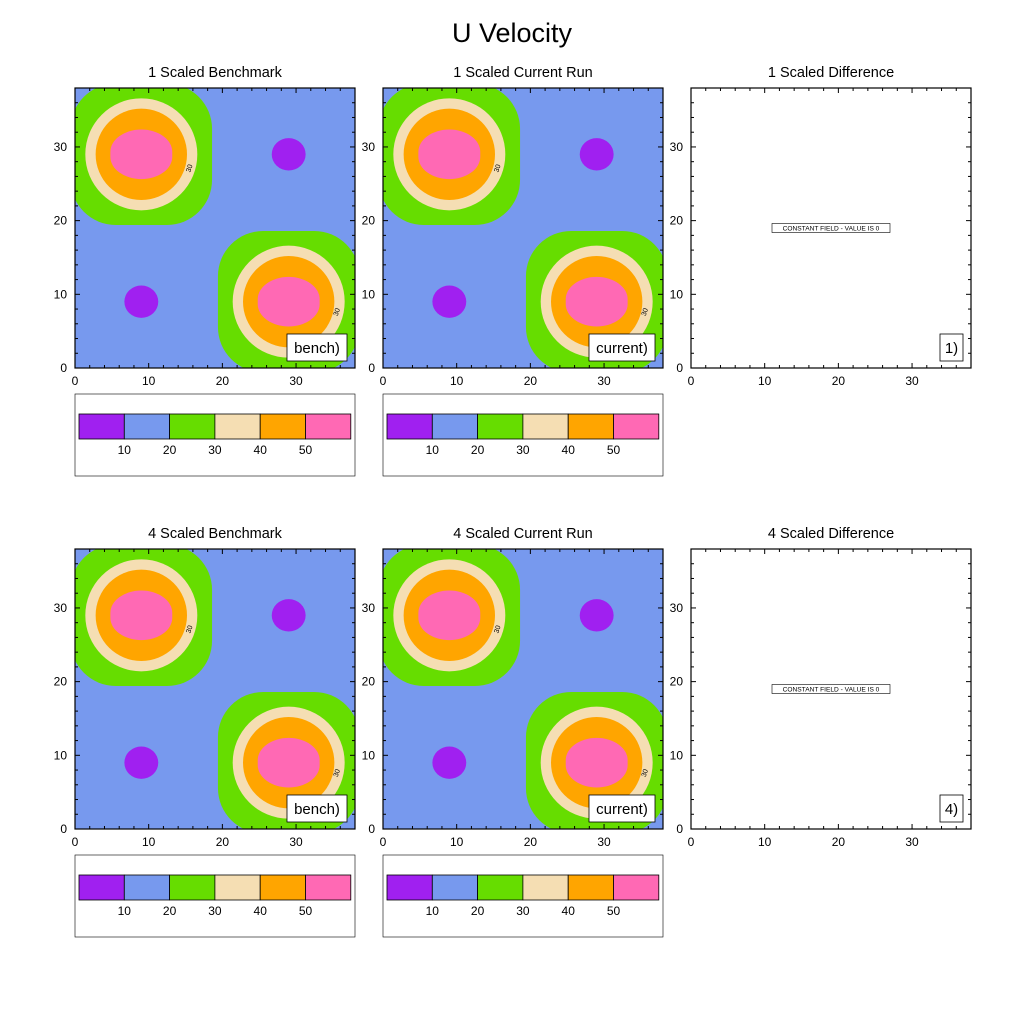  What do you see at coordinates (531, 842) in the screenshot?
I see `panel-4-current-xtick-label: 20` at bounding box center [531, 842].